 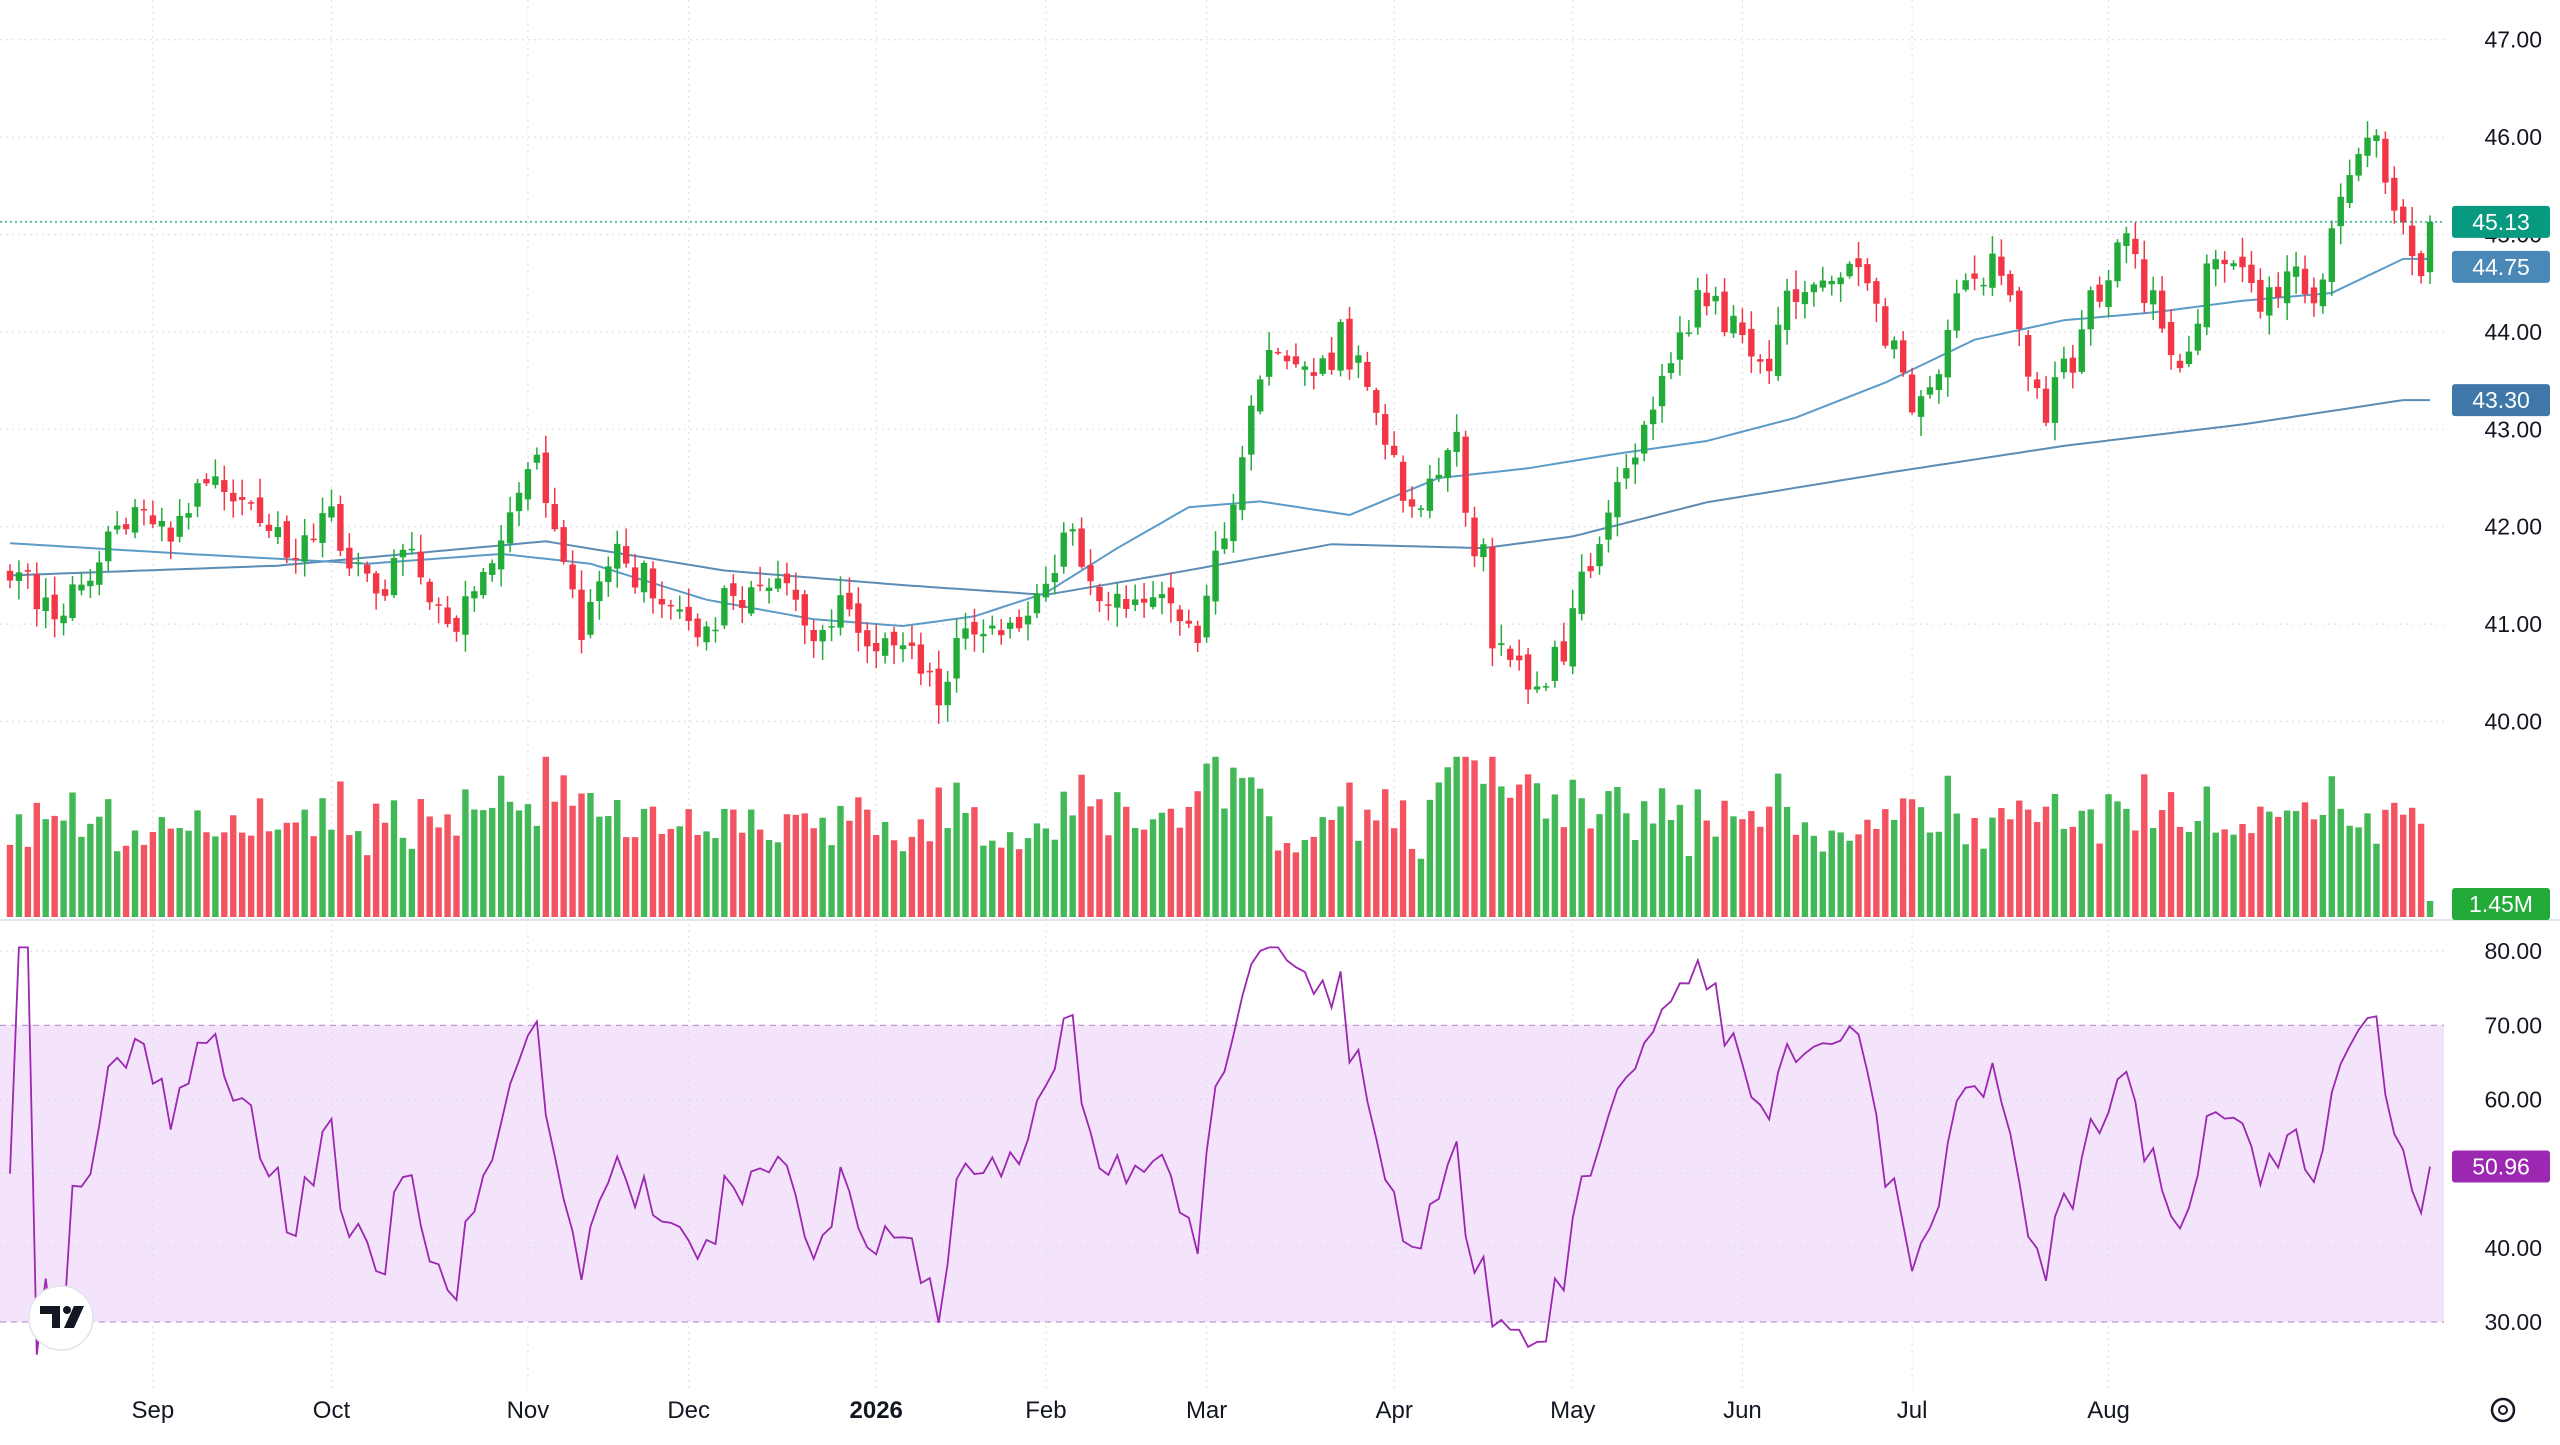 I want to click on price-tick-label: 46.00, so click(x=2513, y=137).